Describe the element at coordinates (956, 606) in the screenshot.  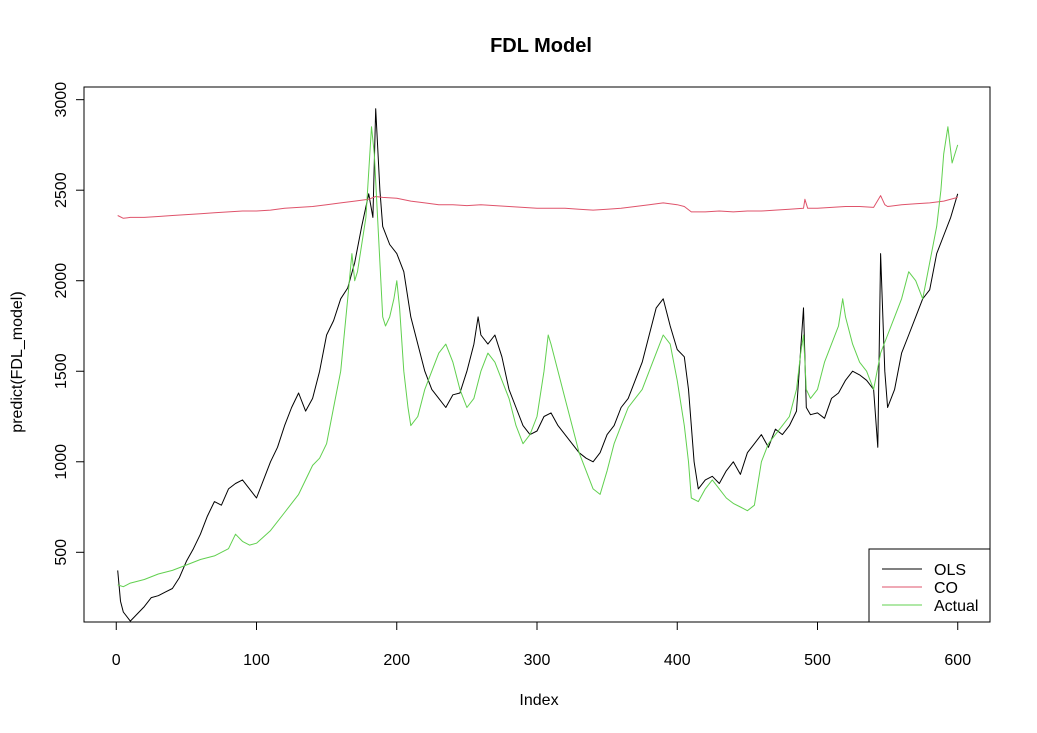
I see `legend-label-actual: Actual` at that location.